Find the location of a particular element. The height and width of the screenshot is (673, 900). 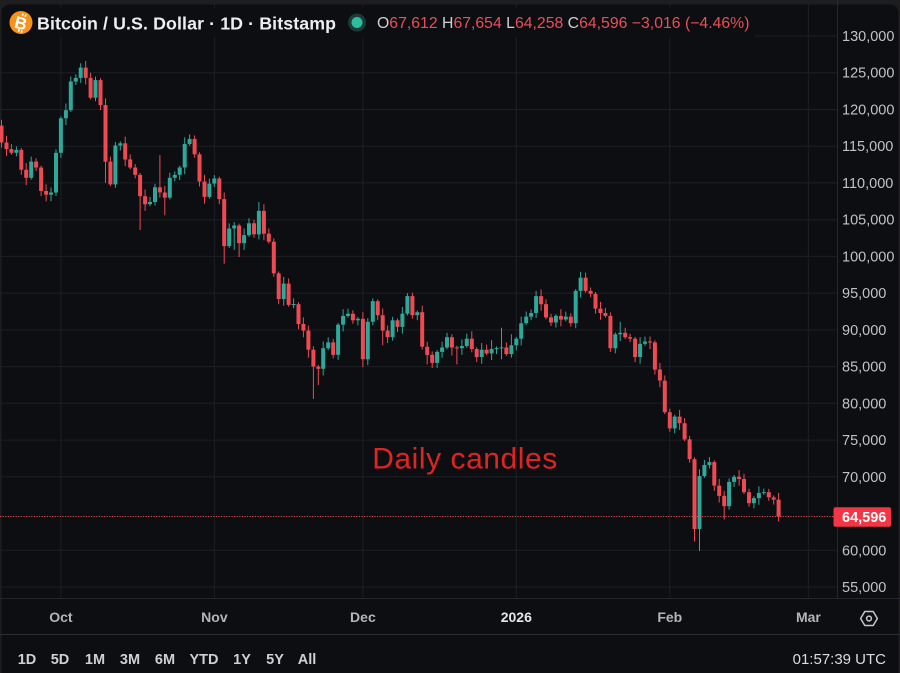

svg-text: 1D is located at coordinates (27, 660).